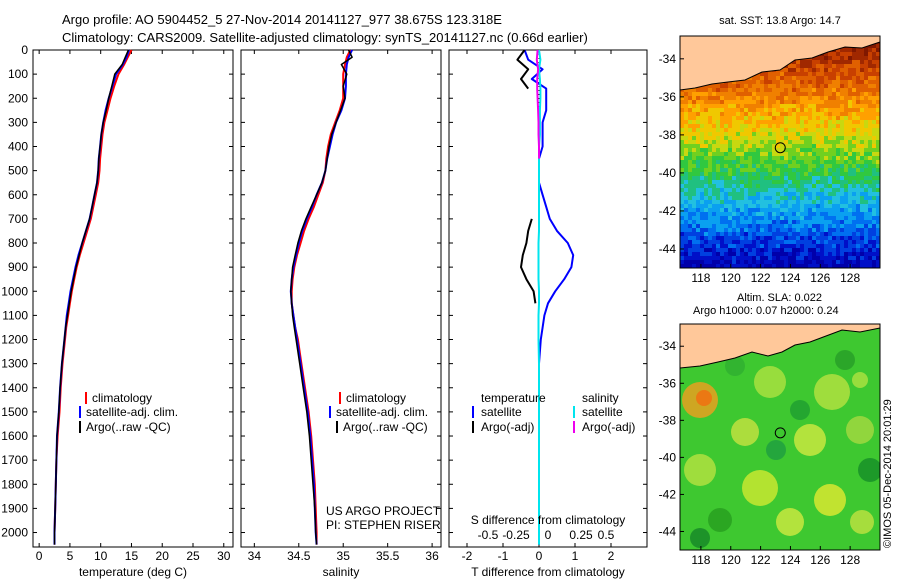 This screenshot has height=580, width=900. I want to click on legend-climatology-label: climatology, so click(376, 398).